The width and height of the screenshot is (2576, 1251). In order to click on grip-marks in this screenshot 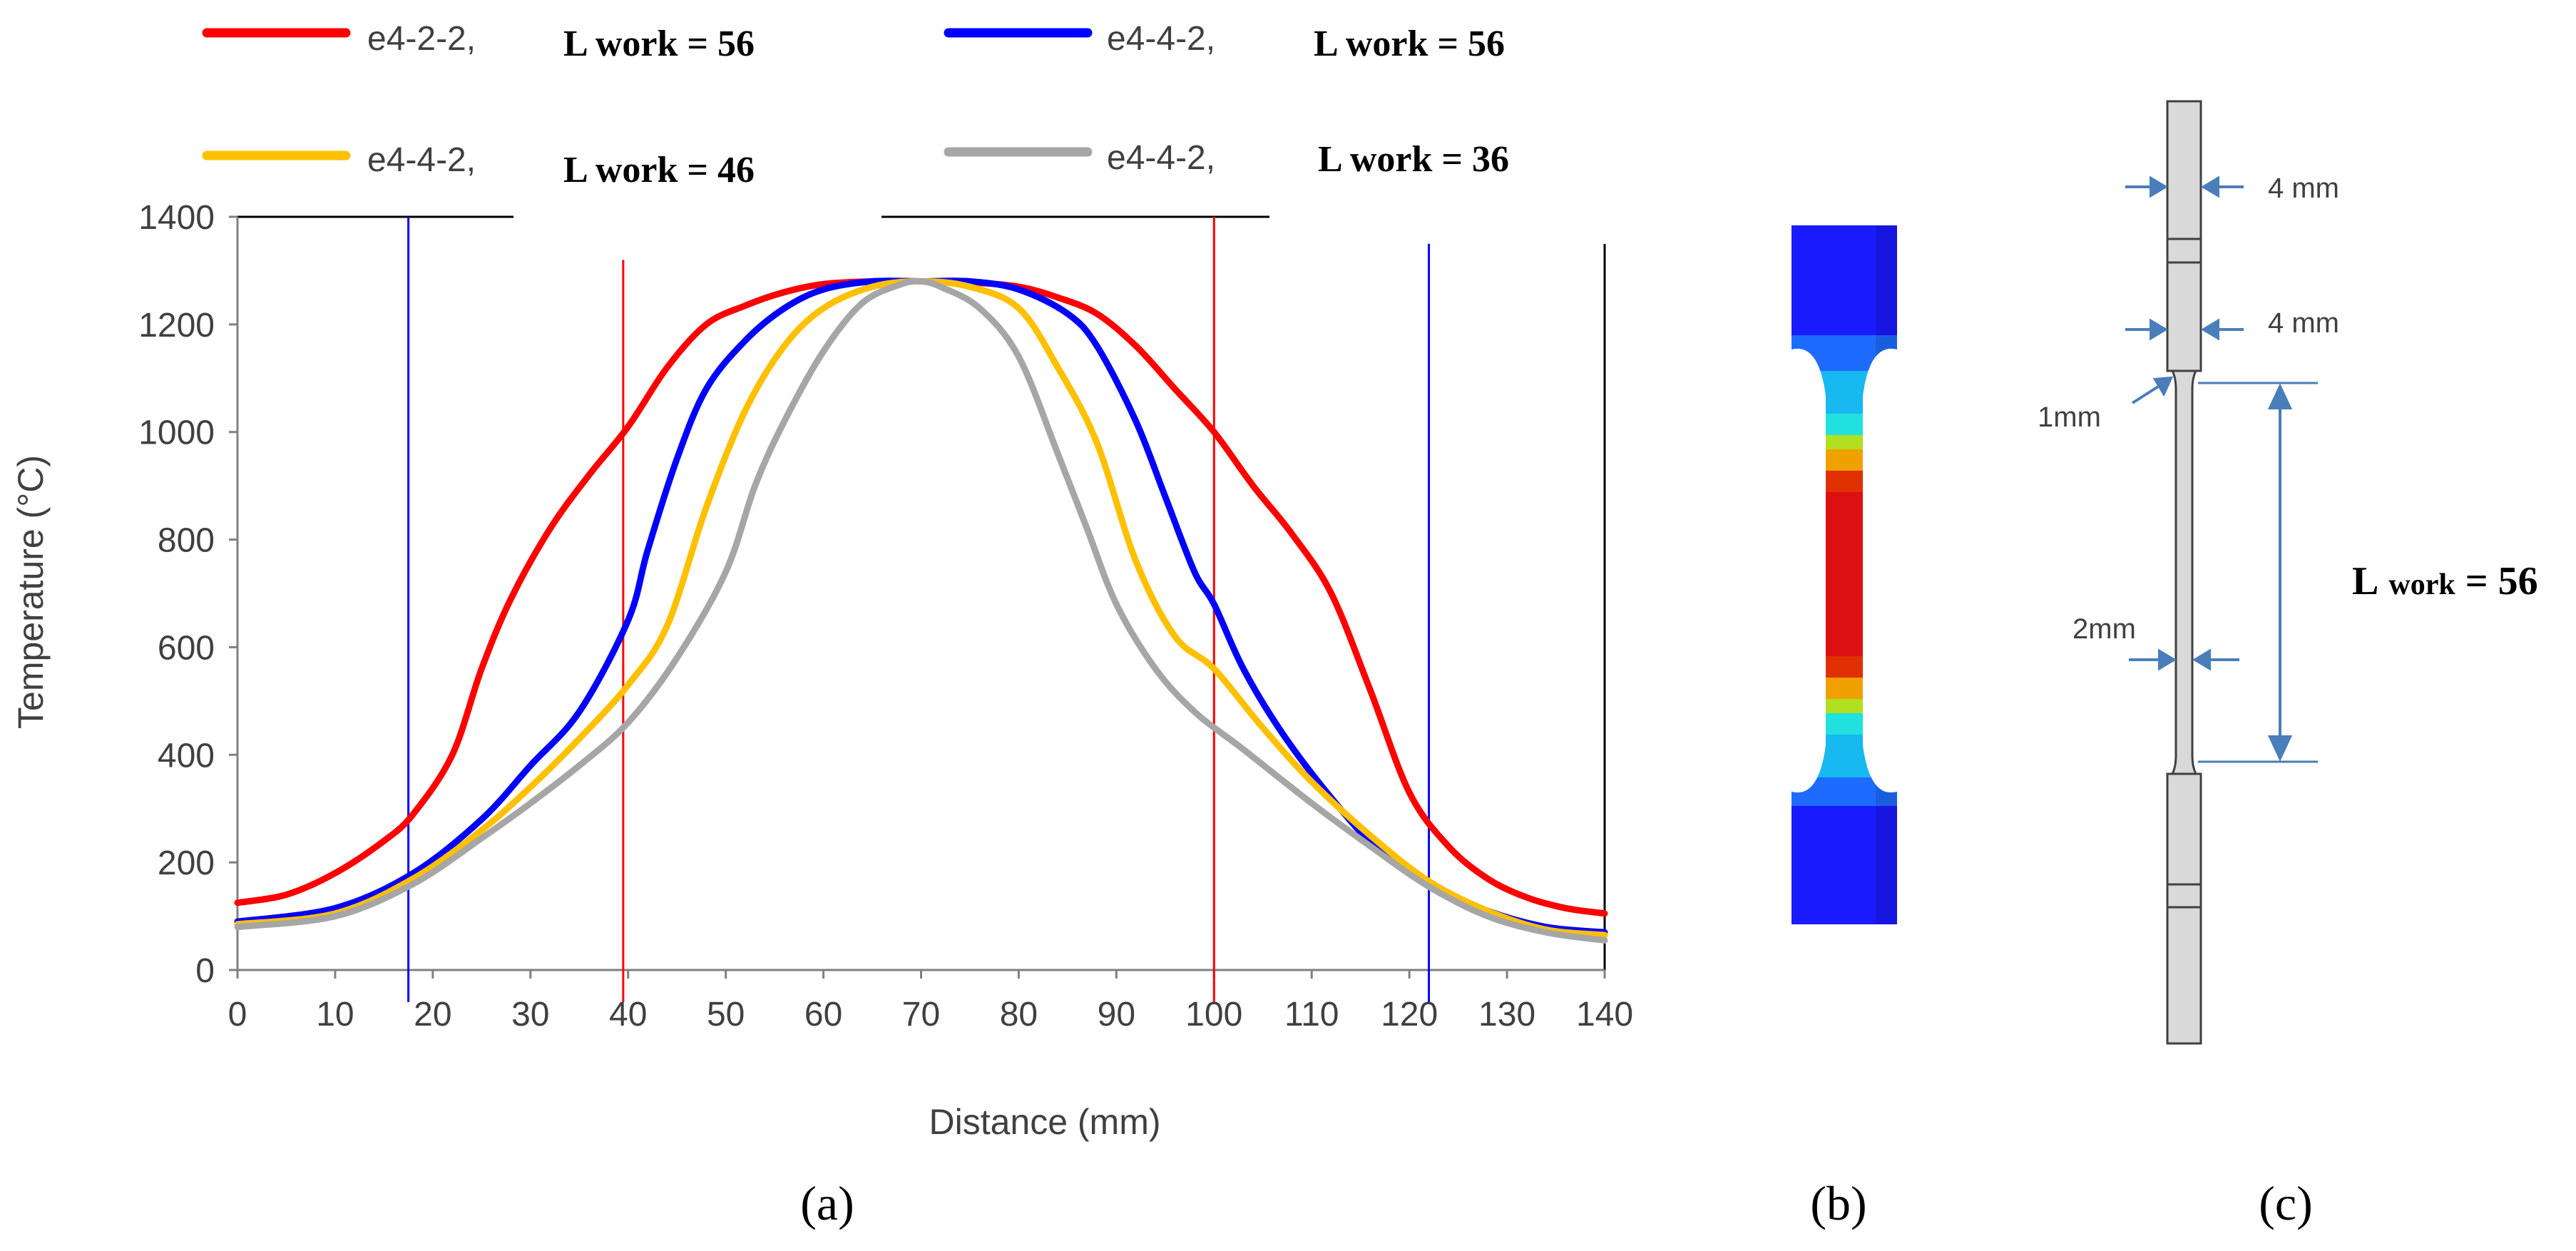, I will do `click(2184, 573)`.